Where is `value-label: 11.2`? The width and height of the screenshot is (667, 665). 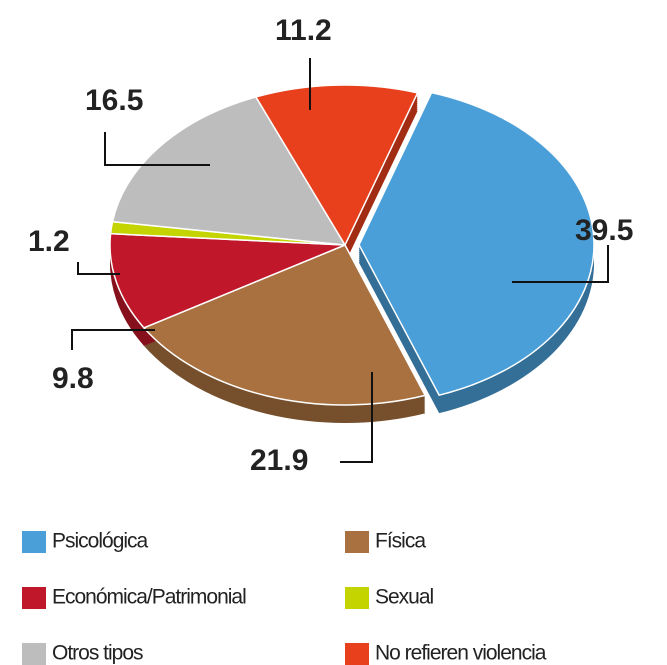 value-label: 11.2 is located at coordinates (303, 30).